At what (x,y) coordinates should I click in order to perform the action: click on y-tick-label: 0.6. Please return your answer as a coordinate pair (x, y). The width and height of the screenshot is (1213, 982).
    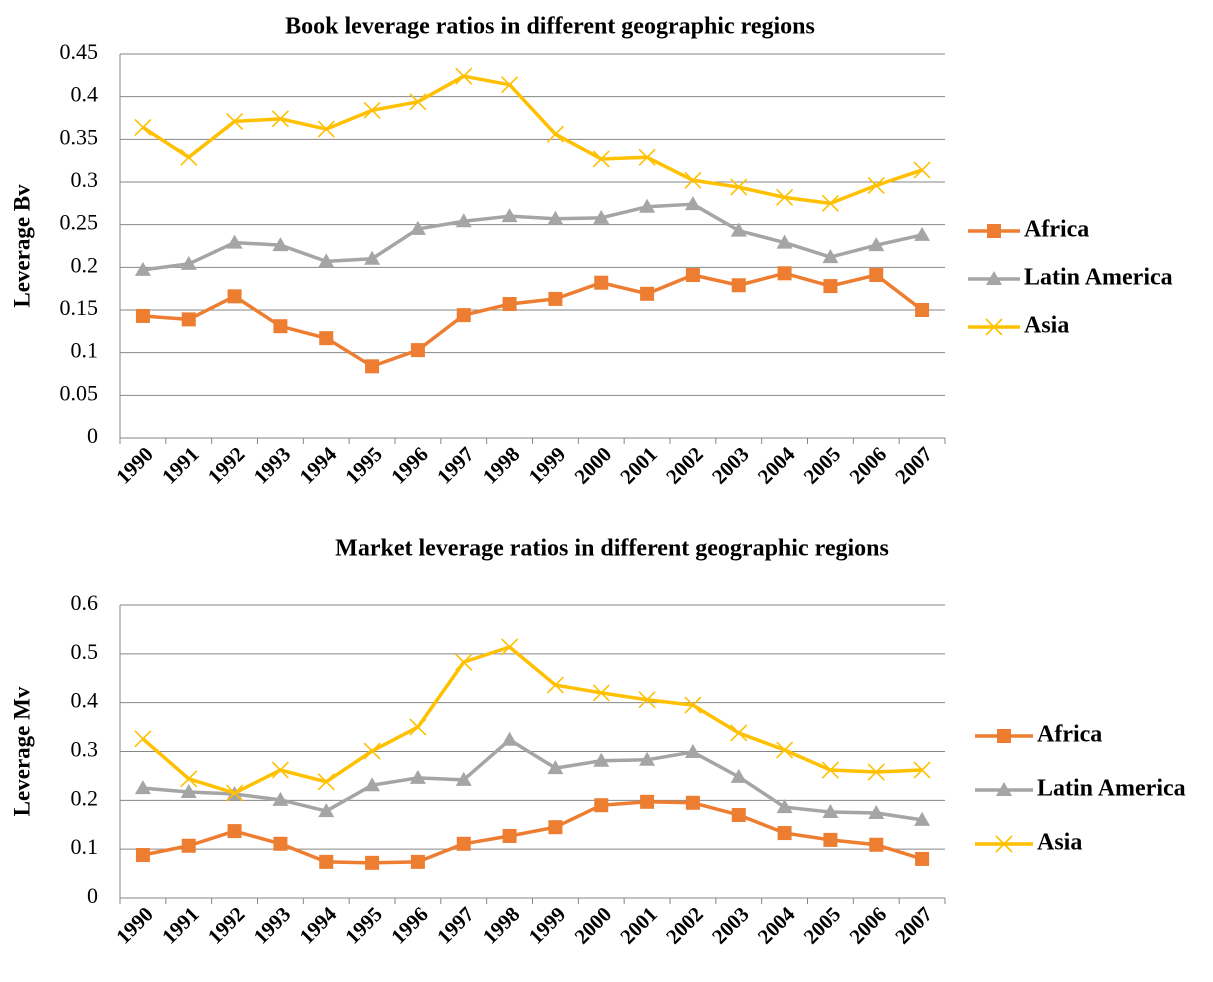
    Looking at the image, I should click on (85, 602).